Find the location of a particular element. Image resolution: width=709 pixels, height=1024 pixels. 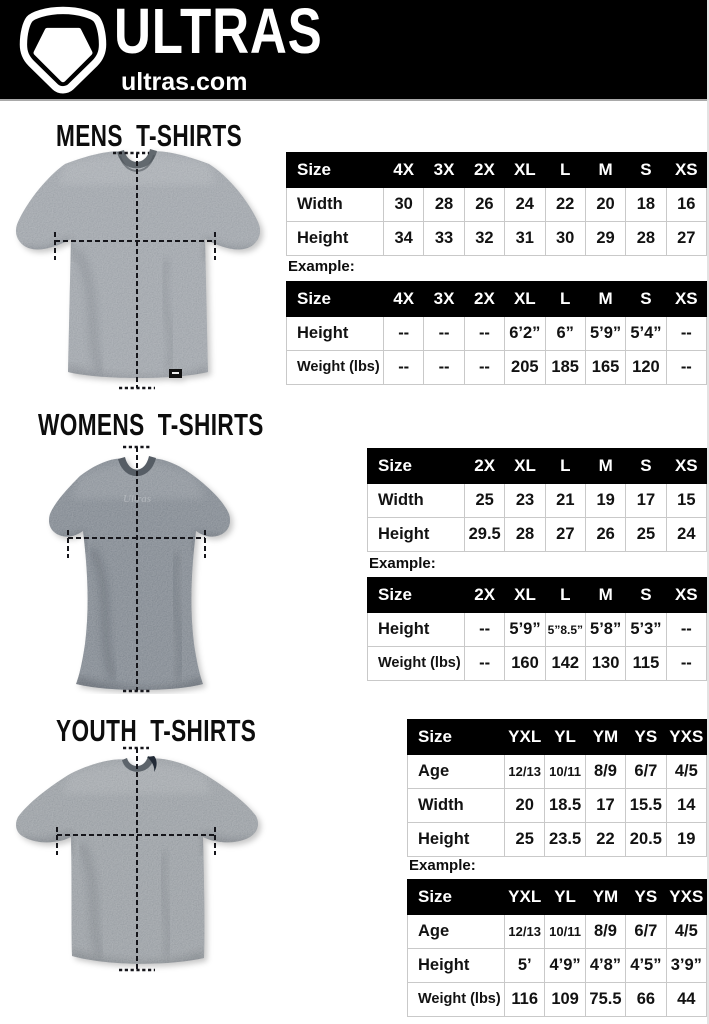

cell-value: 14 is located at coordinates (686, 805).